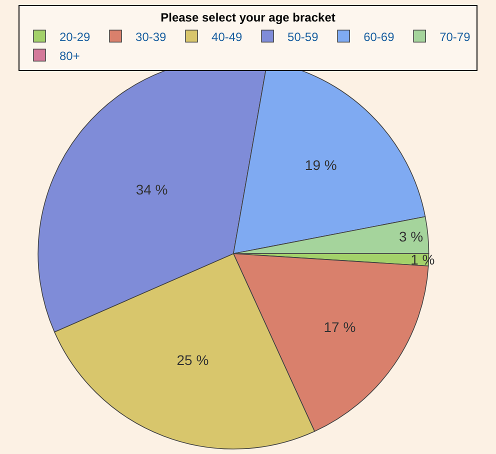  Describe the element at coordinates (248, 17) in the screenshot. I see `legend-title: Please select your age bracket` at that location.